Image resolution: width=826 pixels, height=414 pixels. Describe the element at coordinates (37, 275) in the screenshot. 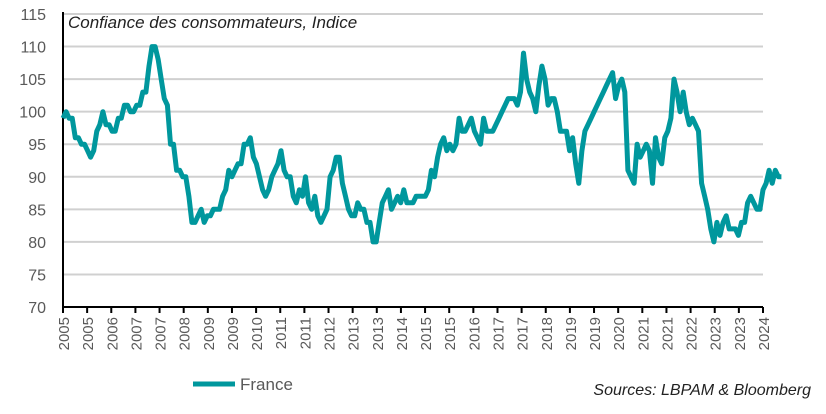

I see `y-tick-label: 75` at that location.